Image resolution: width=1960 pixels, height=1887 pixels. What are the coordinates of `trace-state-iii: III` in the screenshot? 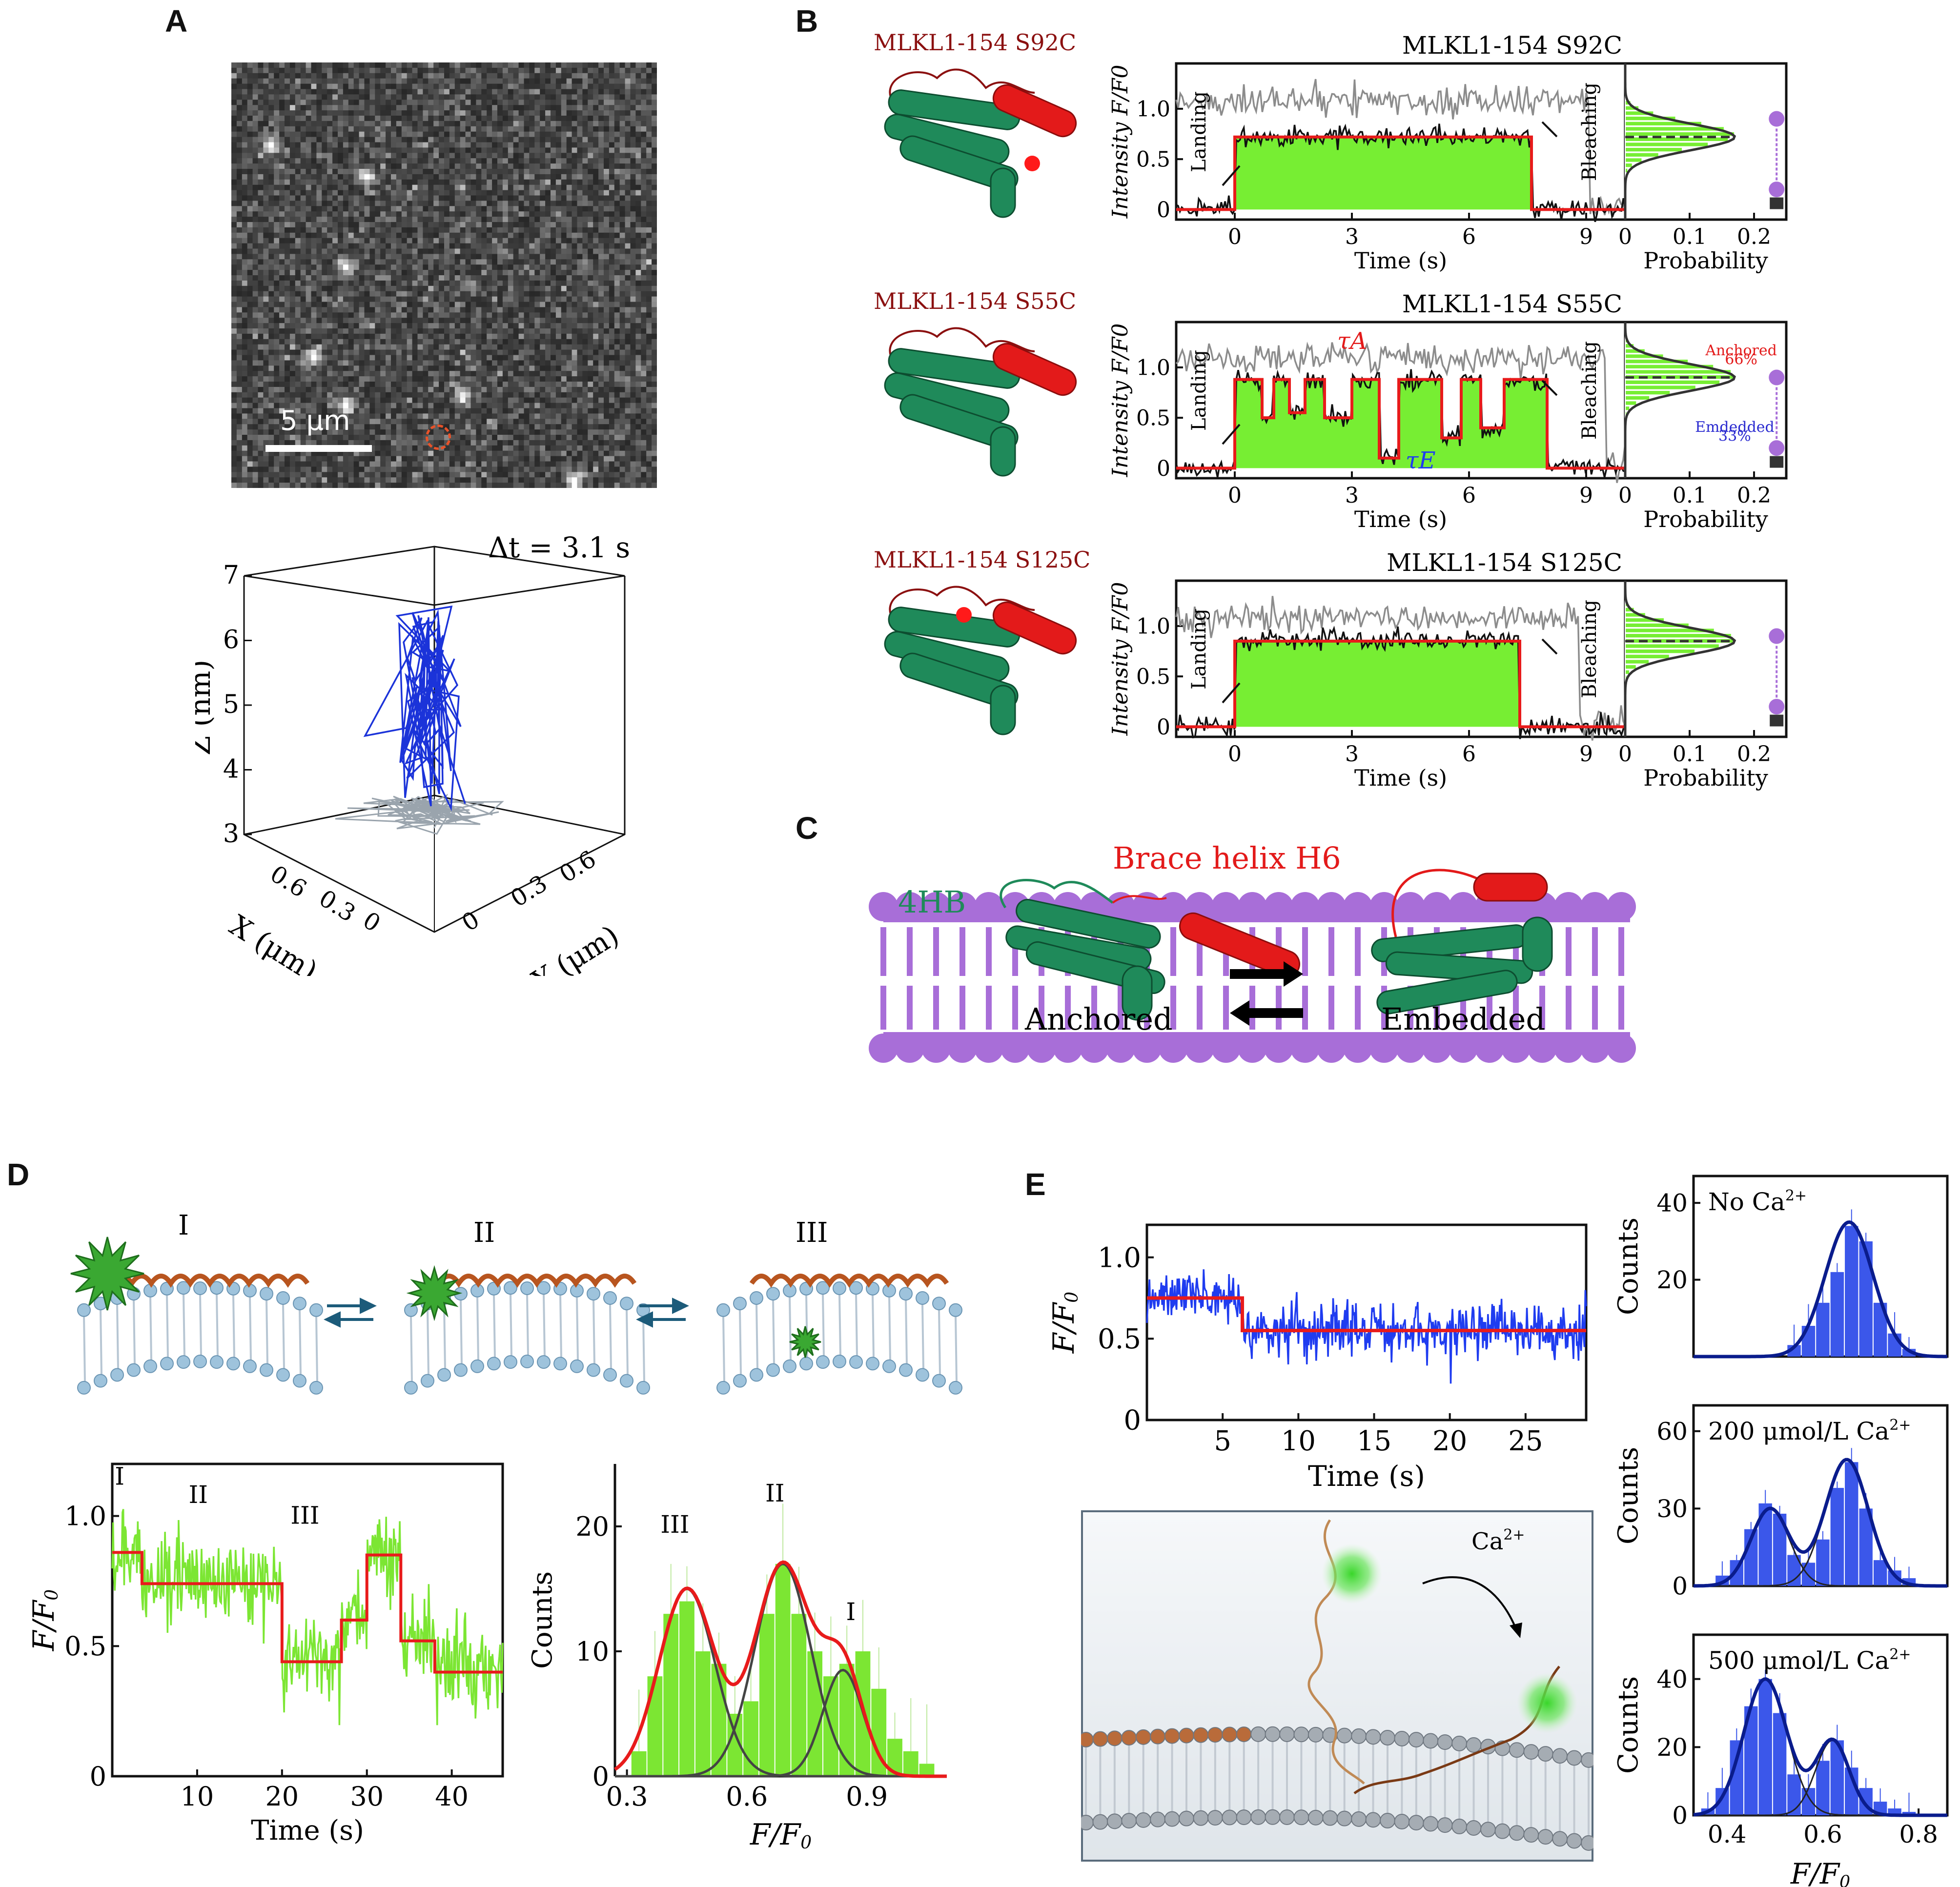 It's located at (304, 1515).